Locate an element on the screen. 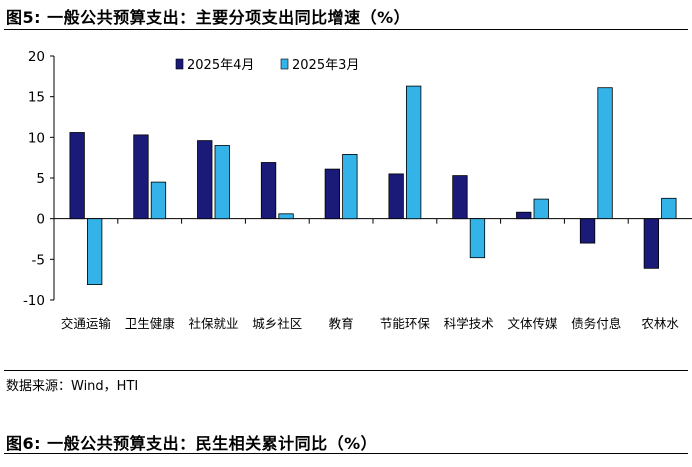 This screenshot has width=692, height=467. y-tick-label: 10 is located at coordinates (36, 138).